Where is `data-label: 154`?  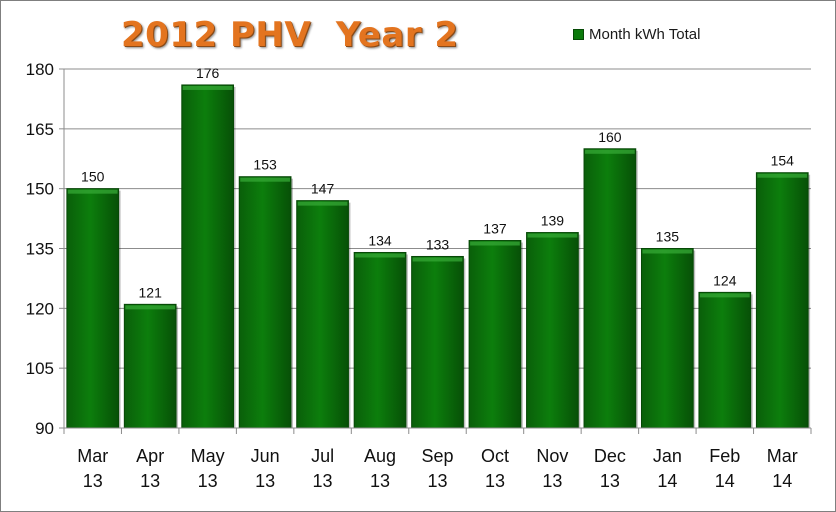
data-label: 154 is located at coordinates (783, 161).